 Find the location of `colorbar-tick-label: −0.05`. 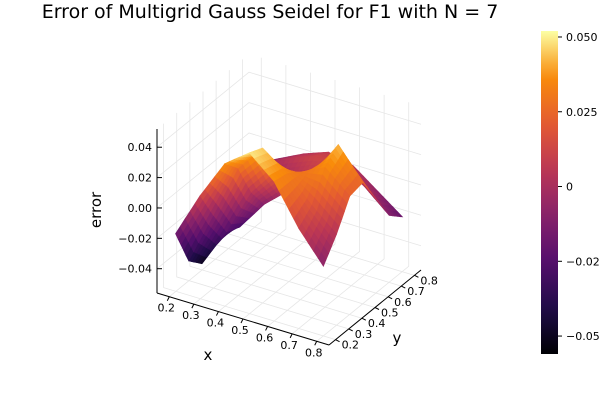

colorbar-tick-label: −0.05 is located at coordinates (583, 336).